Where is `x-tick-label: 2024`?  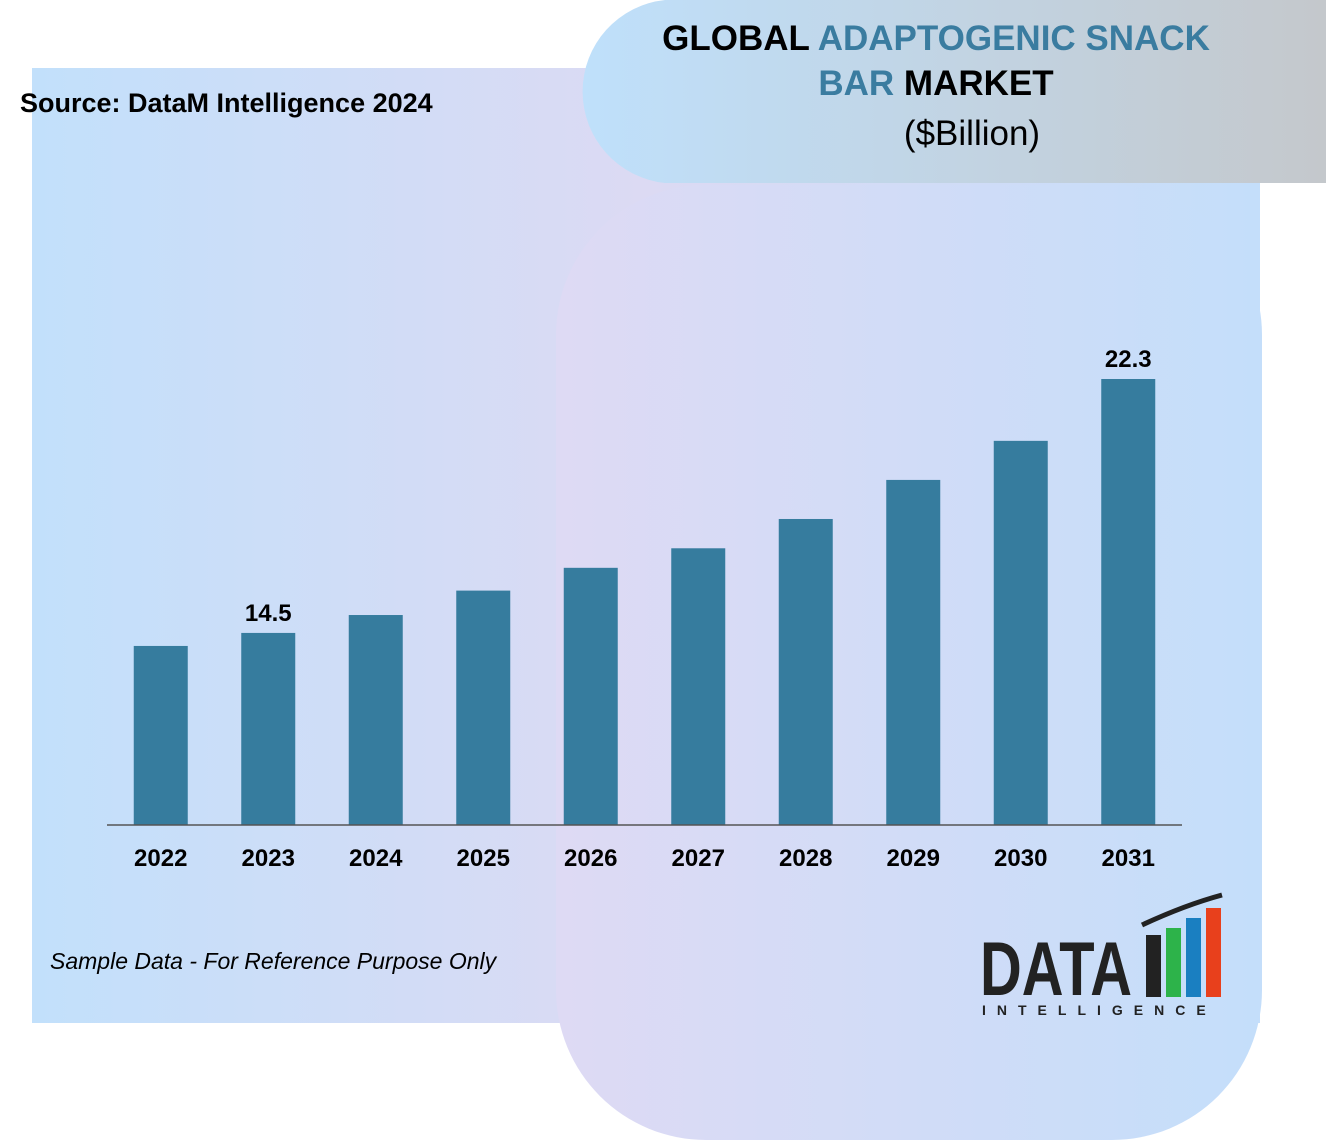 x-tick-label: 2024 is located at coordinates (376, 858).